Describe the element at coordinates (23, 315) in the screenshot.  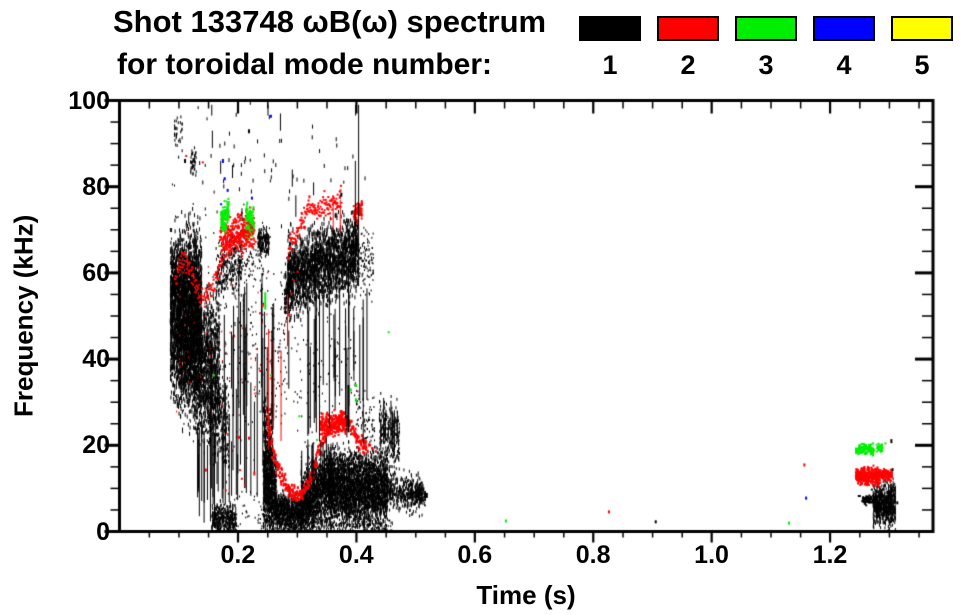
I see `y-axis-title: Frequency (kHz)` at that location.